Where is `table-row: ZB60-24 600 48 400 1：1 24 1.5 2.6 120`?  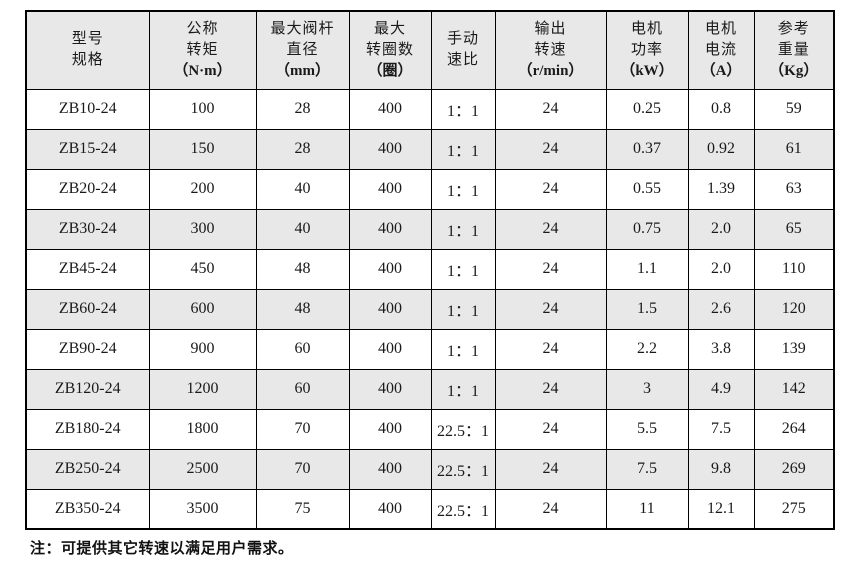 table-row: ZB60-24 600 48 400 1：1 24 1.5 2.6 120 is located at coordinates (430, 309).